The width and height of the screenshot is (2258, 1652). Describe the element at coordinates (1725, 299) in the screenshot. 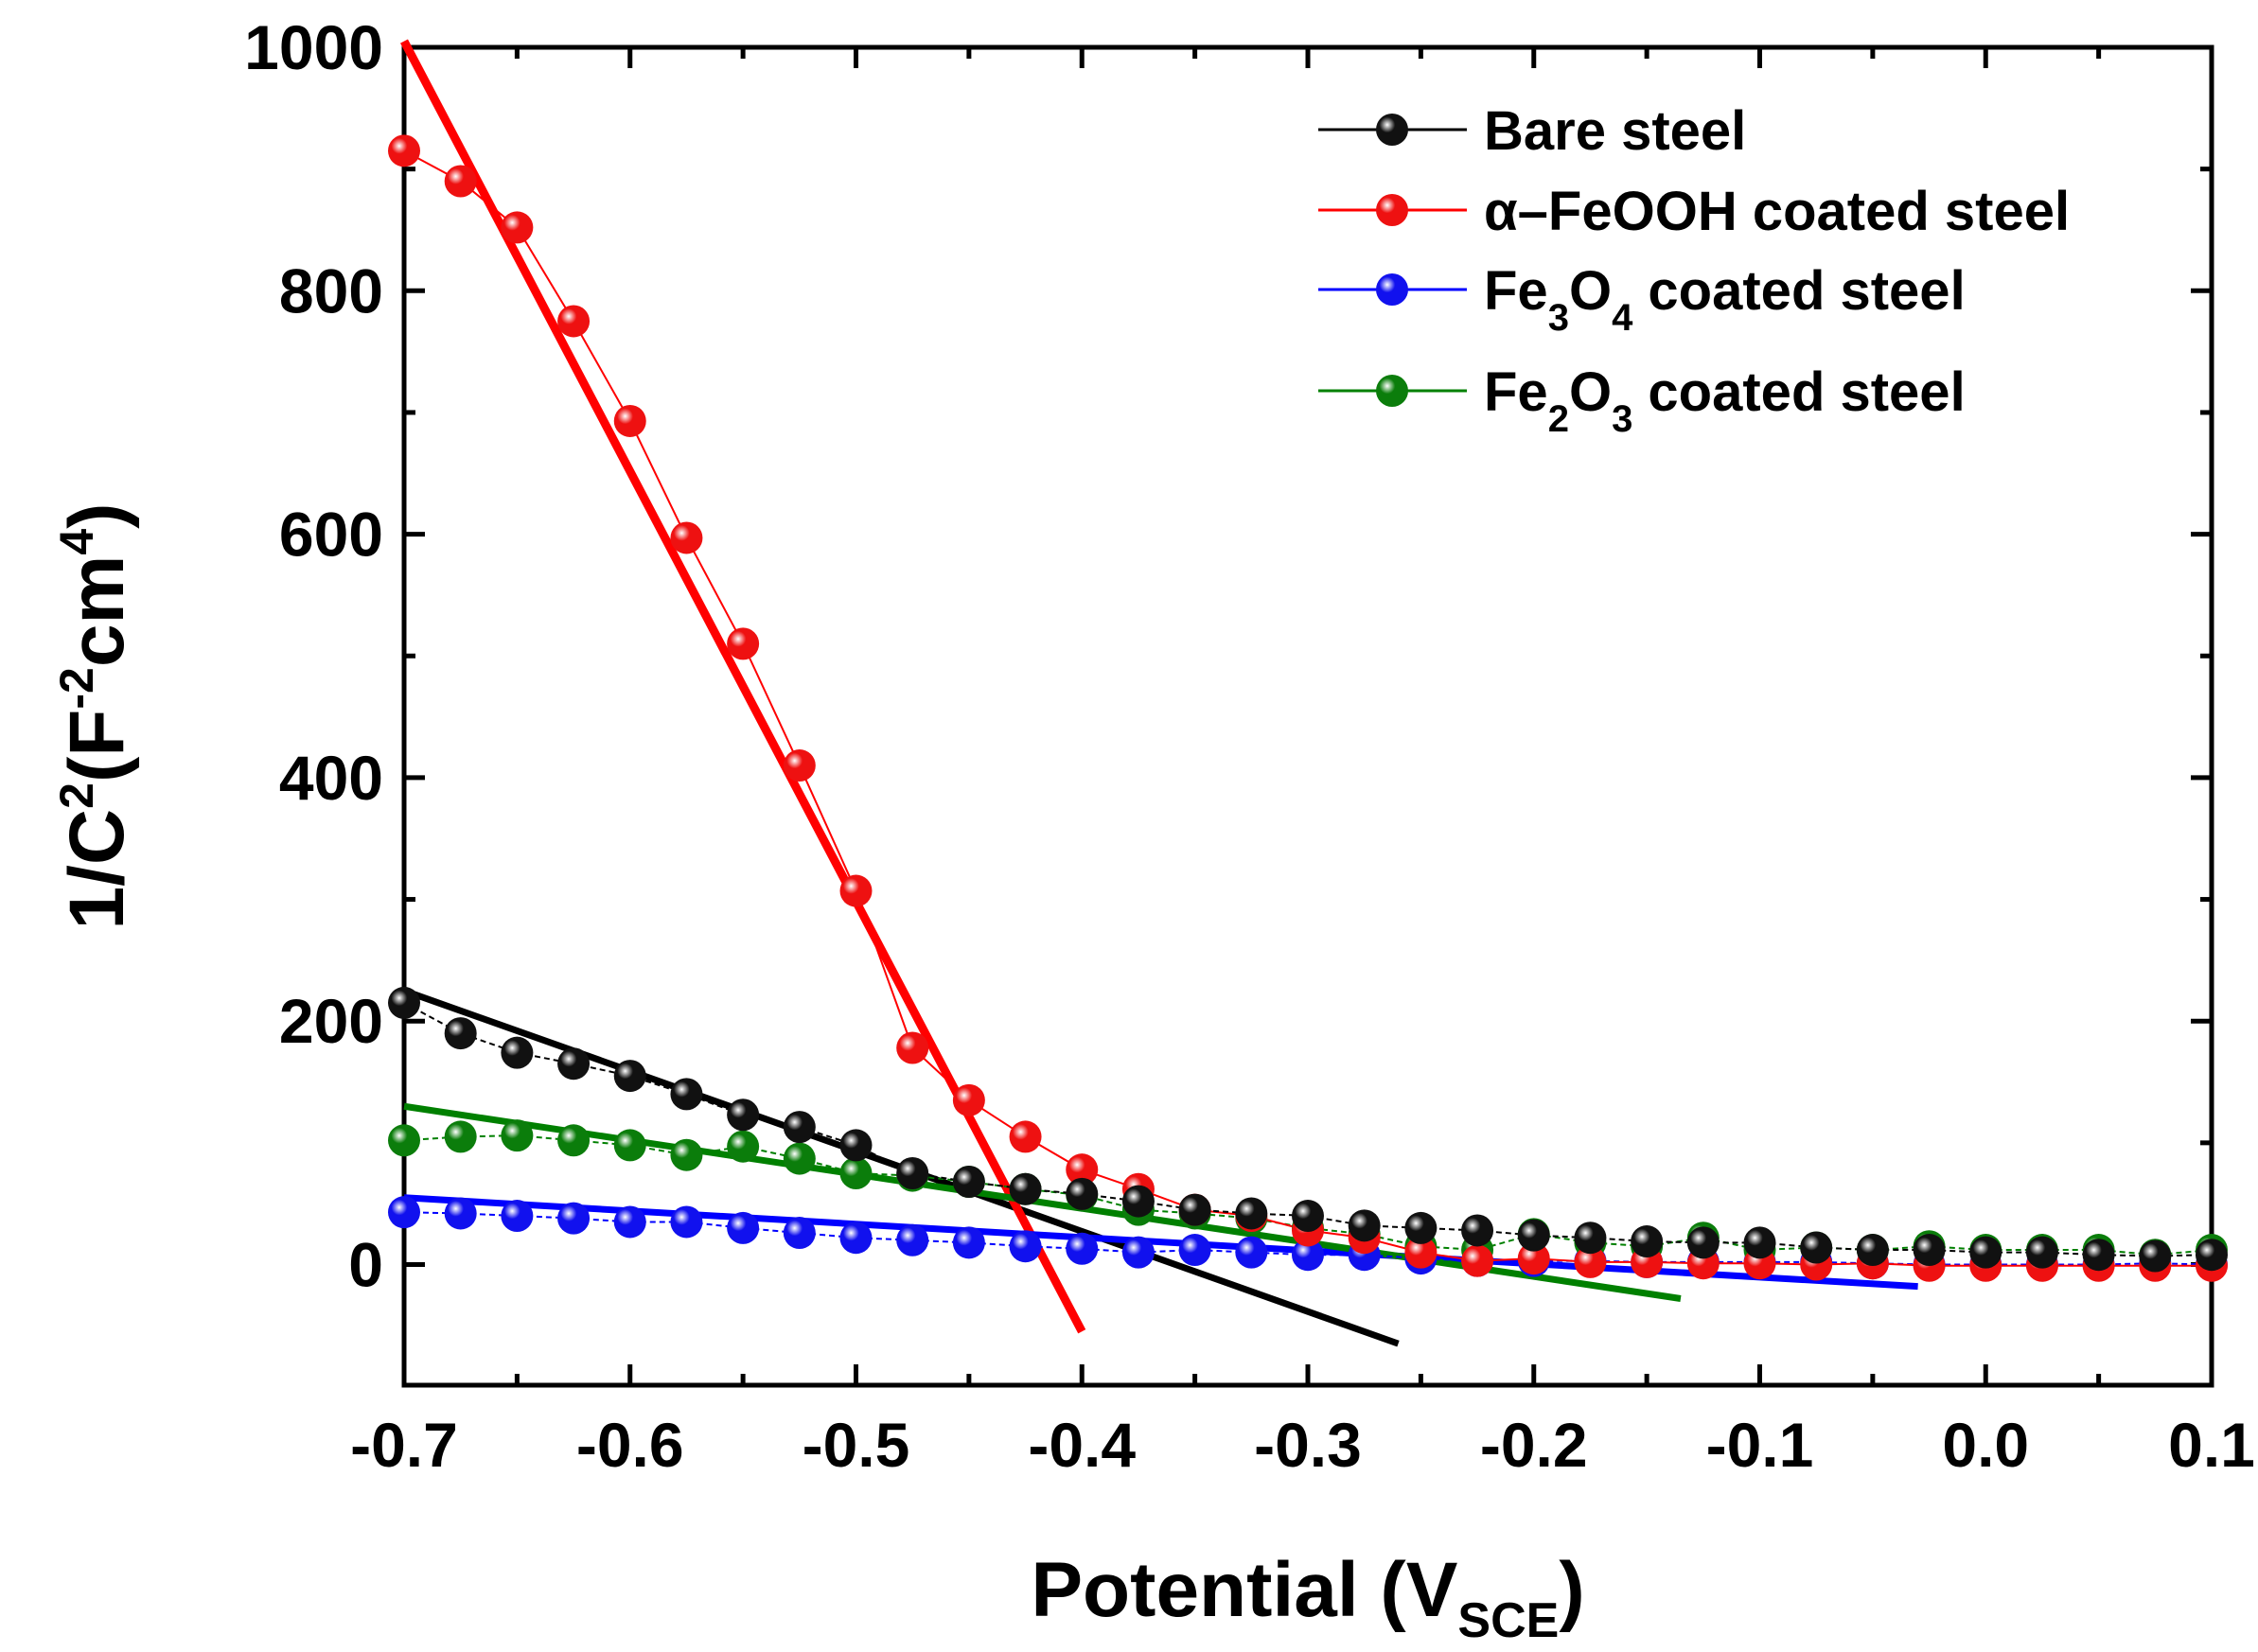

I see `legend-label-fe3o4: Fe3O4 coated steel` at that location.